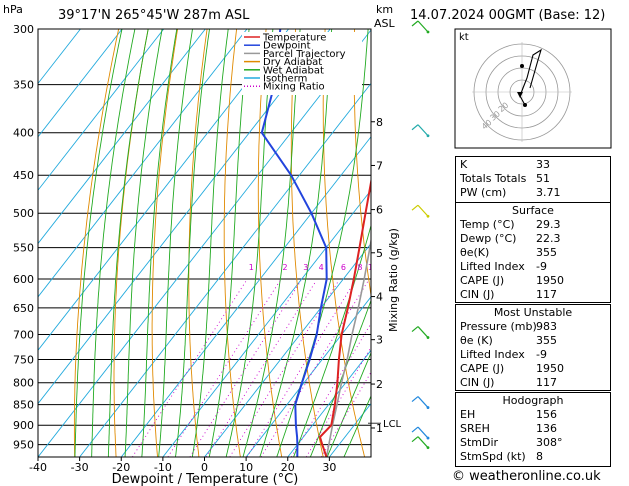 This screenshot has width=629, height=486. Describe the element at coordinates (546, 414) in the screenshot. I see `hodo-value: 156` at that location.